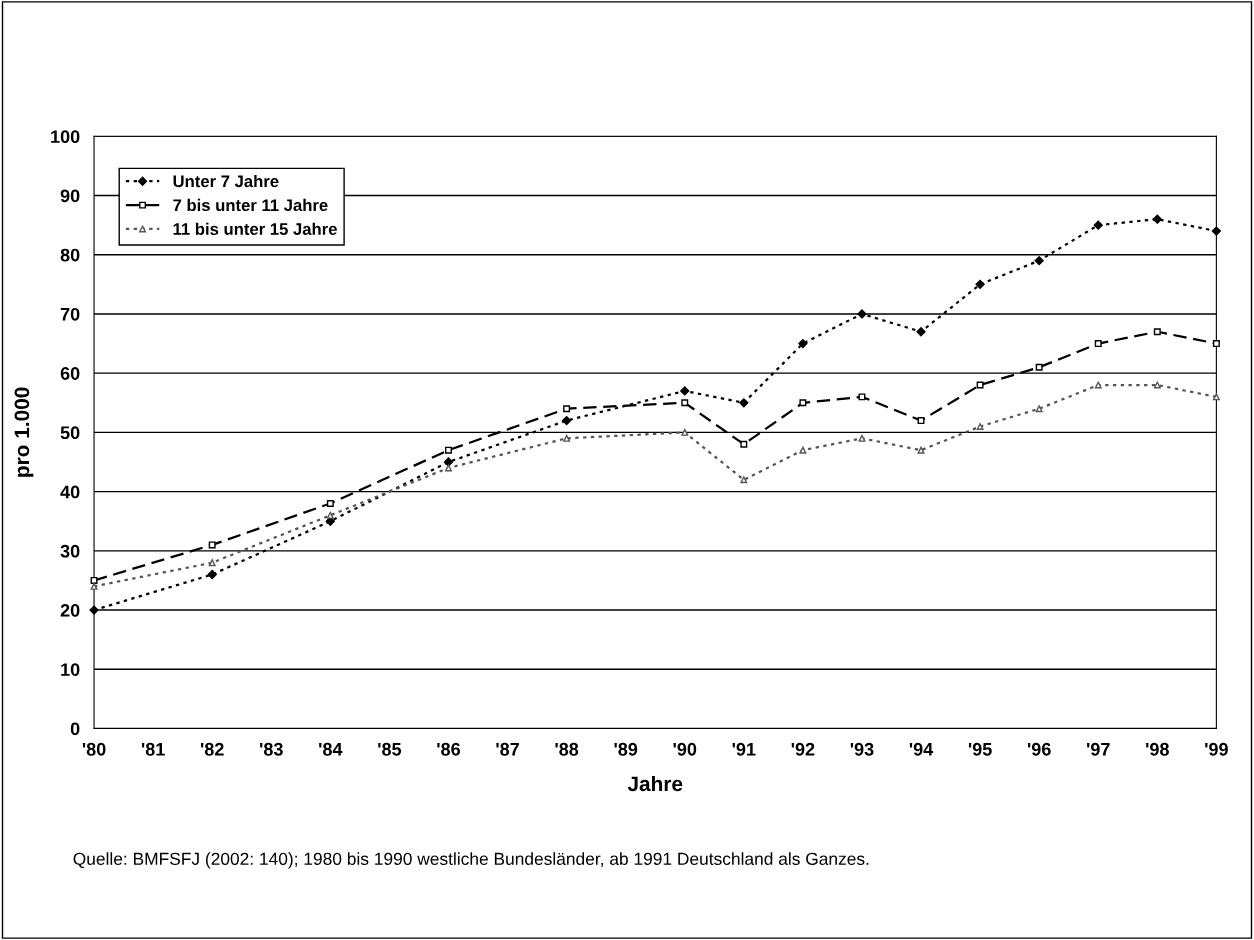 Image resolution: width=1254 pixels, height=940 pixels. I want to click on x-tick-label: '80, so click(94, 749).